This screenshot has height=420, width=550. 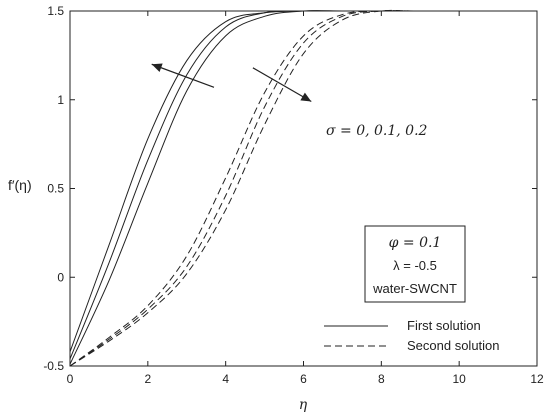 I want to click on legend: First solution Second solution, so click(x=412, y=335).